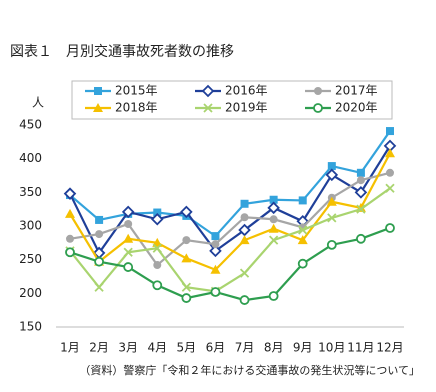 This screenshot has height=392, width=436. Describe the element at coordinates (245, 348) in the screenshot. I see `x-tick-label: 7月` at that location.